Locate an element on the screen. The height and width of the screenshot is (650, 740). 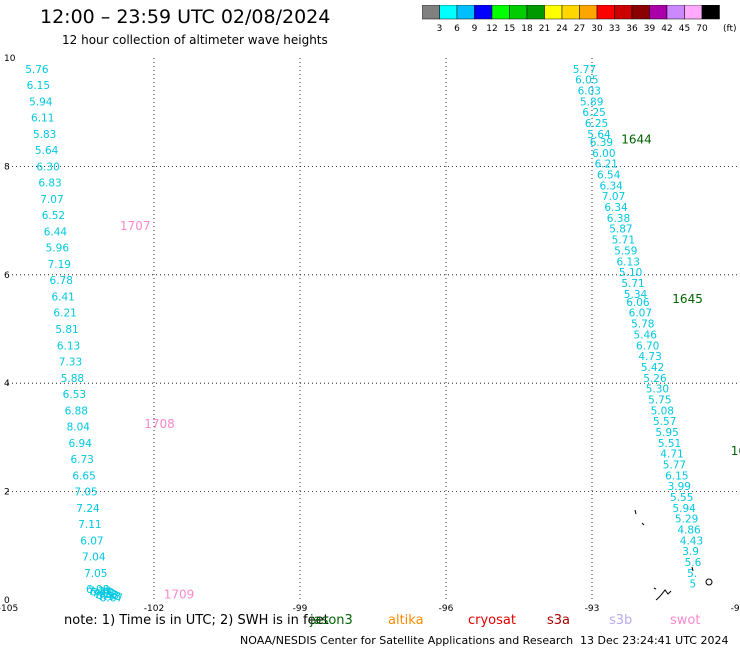
wave-height-point: 5.59 is located at coordinates (625, 251).